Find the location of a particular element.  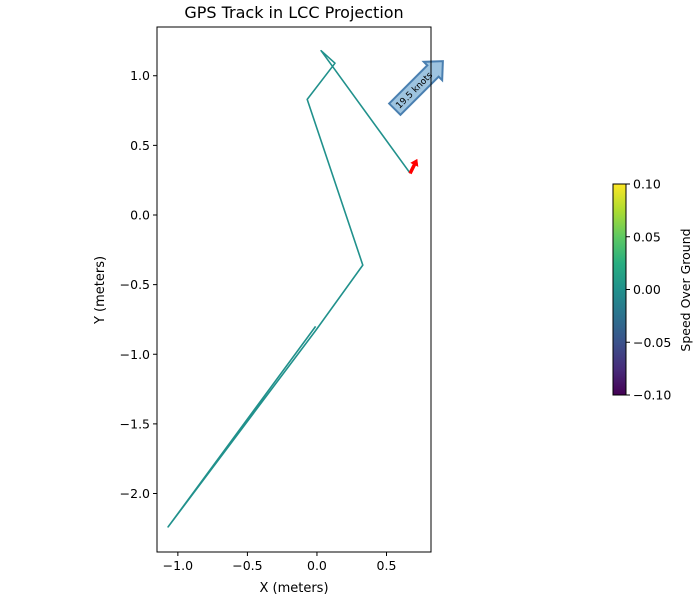

x-axis-label: X (meters) is located at coordinates (293, 588).